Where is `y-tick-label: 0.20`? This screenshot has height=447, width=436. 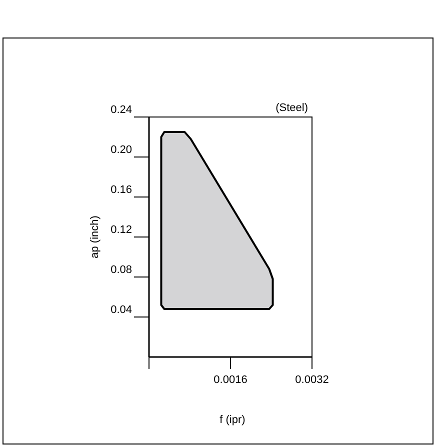 y-tick-label: 0.20 is located at coordinates (121, 150).